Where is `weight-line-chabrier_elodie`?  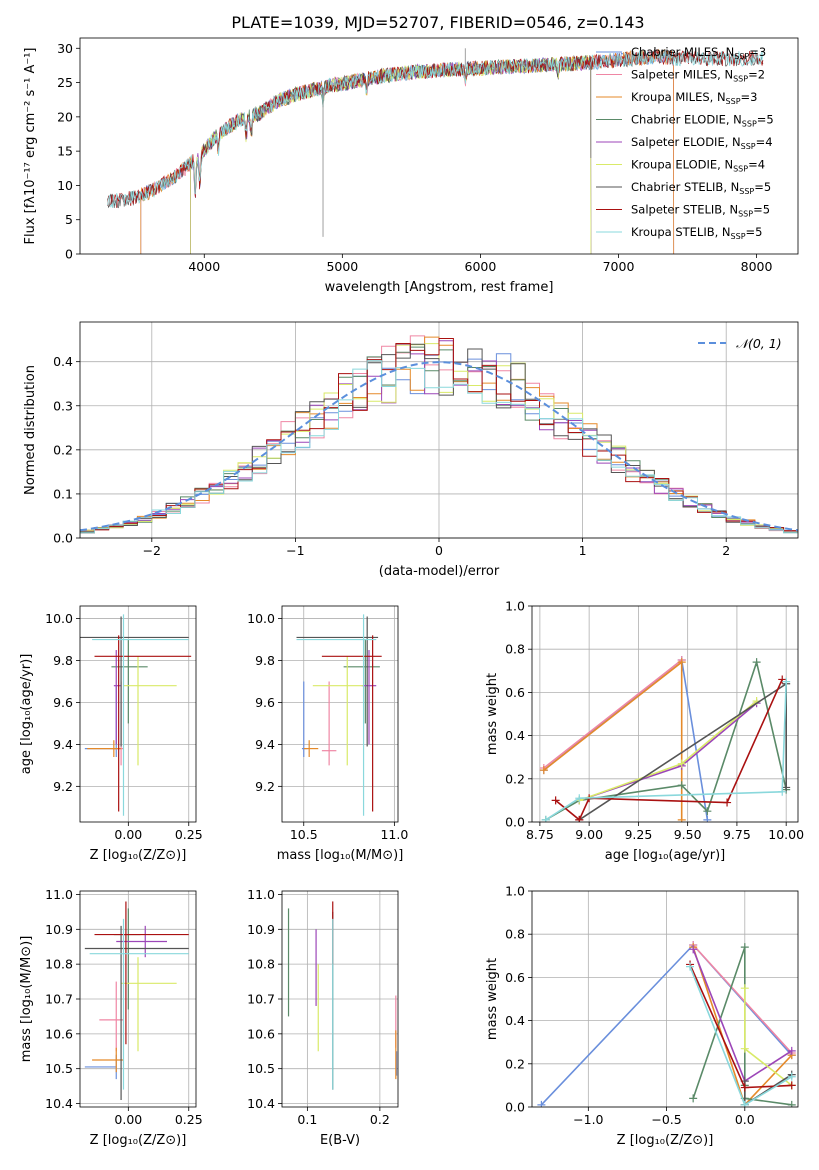 weight-line-chabrier_elodie is located at coordinates (666, 740).